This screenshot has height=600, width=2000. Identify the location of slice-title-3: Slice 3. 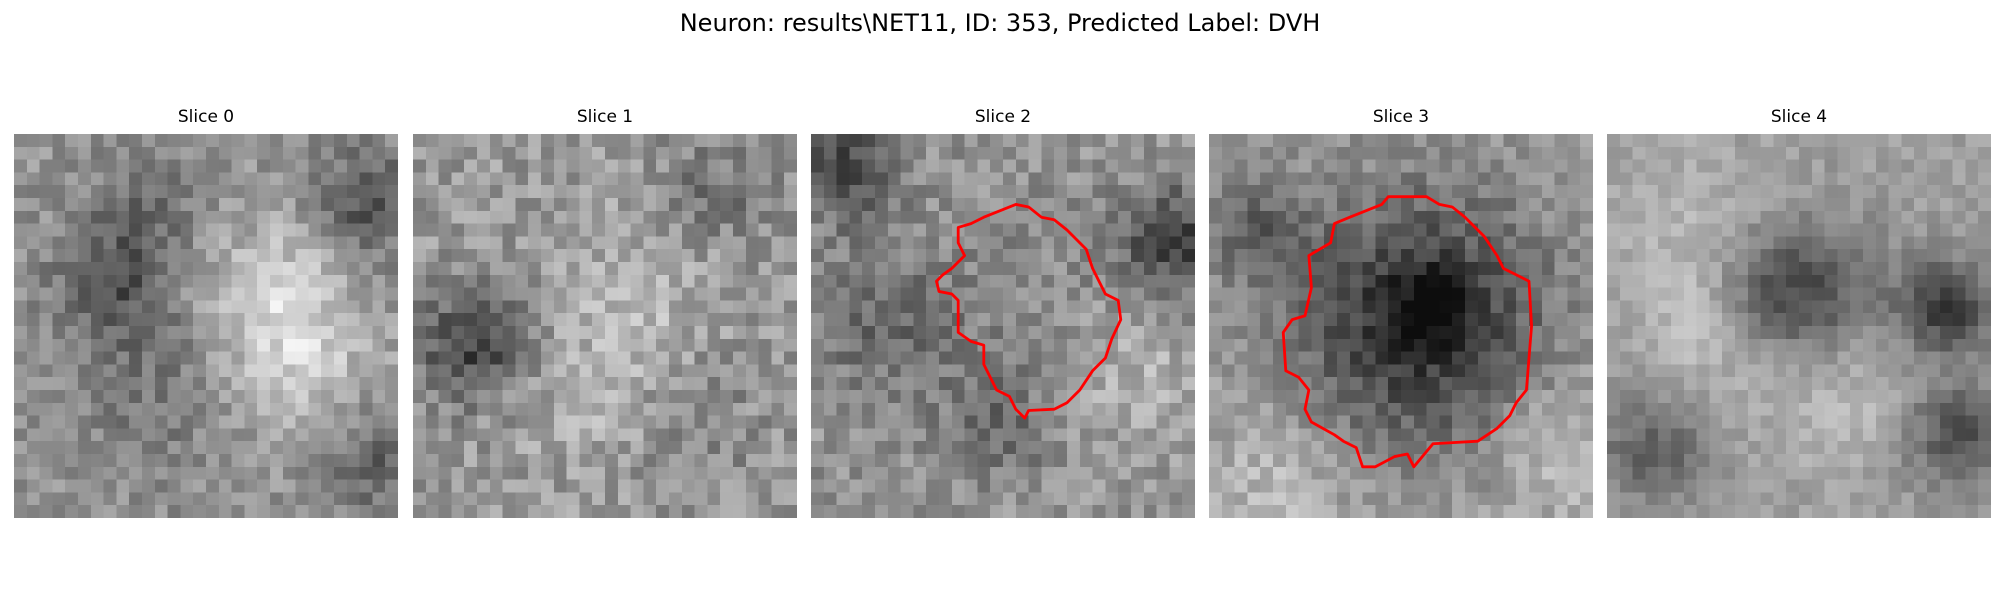
(1401, 117).